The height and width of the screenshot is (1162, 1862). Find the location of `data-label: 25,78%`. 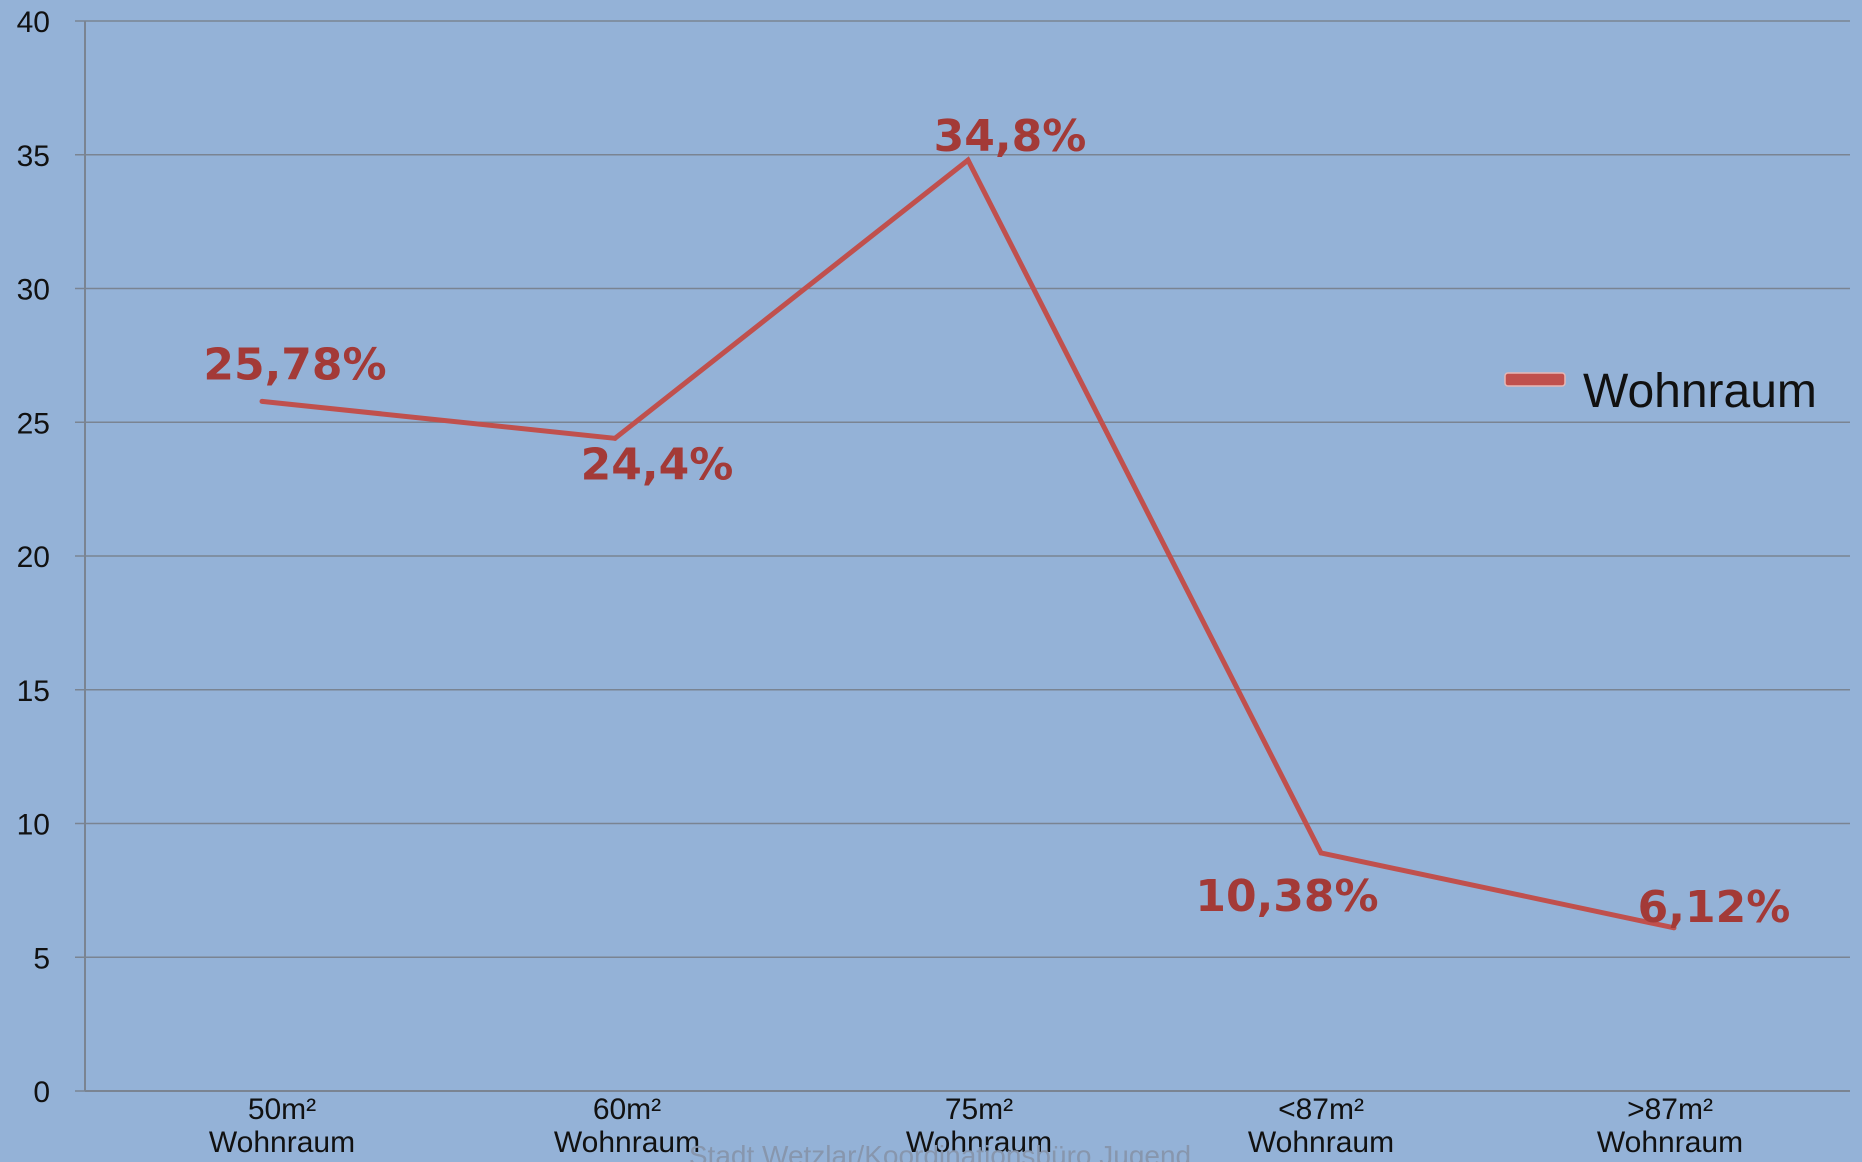

data-label: 25,78% is located at coordinates (294, 364).